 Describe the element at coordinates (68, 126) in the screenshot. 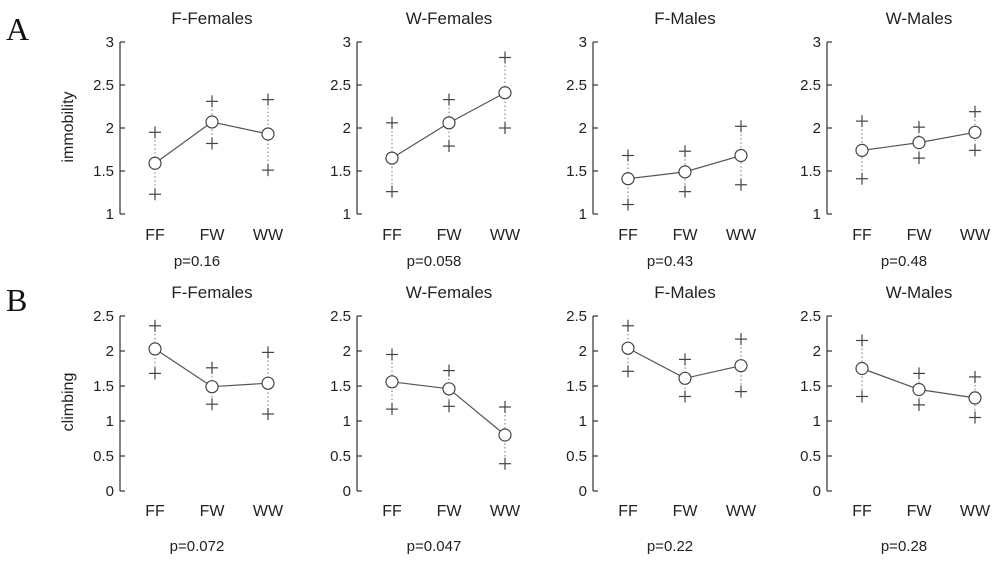

I see `ylabel-immobility: immobility` at that location.